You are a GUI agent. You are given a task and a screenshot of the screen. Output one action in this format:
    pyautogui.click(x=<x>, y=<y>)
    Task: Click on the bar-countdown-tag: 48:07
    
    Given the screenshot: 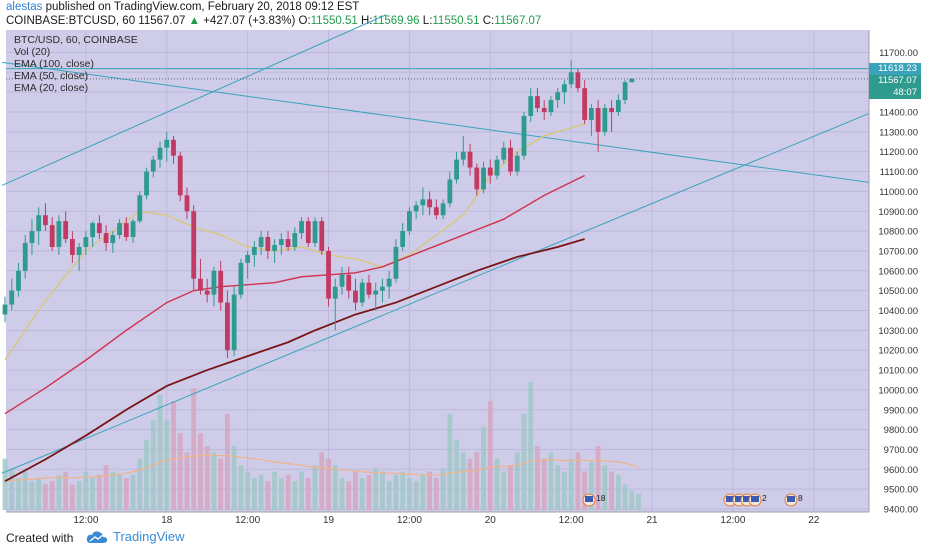 What is the action you would take?
    pyautogui.click(x=895, y=92)
    